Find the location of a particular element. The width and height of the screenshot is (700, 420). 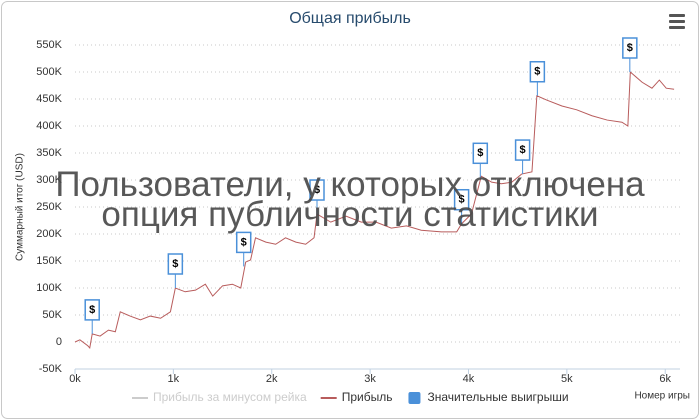

menu-button is located at coordinates (677, 21).